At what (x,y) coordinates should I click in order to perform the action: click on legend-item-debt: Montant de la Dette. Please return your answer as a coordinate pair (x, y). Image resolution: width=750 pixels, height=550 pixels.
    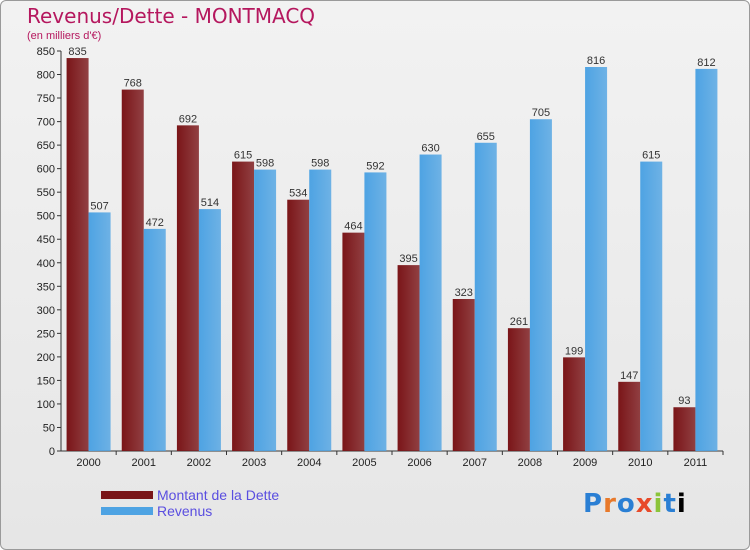
    Looking at the image, I should click on (190, 495).